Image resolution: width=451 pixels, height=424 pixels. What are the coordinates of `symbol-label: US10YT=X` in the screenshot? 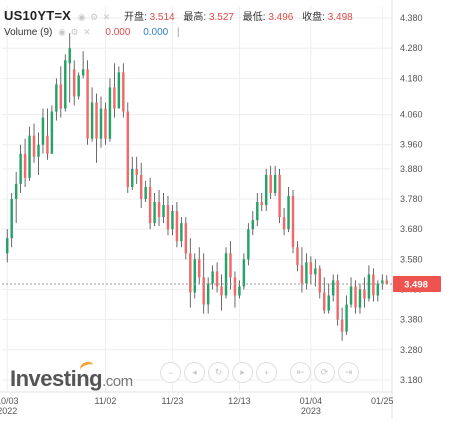 It's located at (37, 15).